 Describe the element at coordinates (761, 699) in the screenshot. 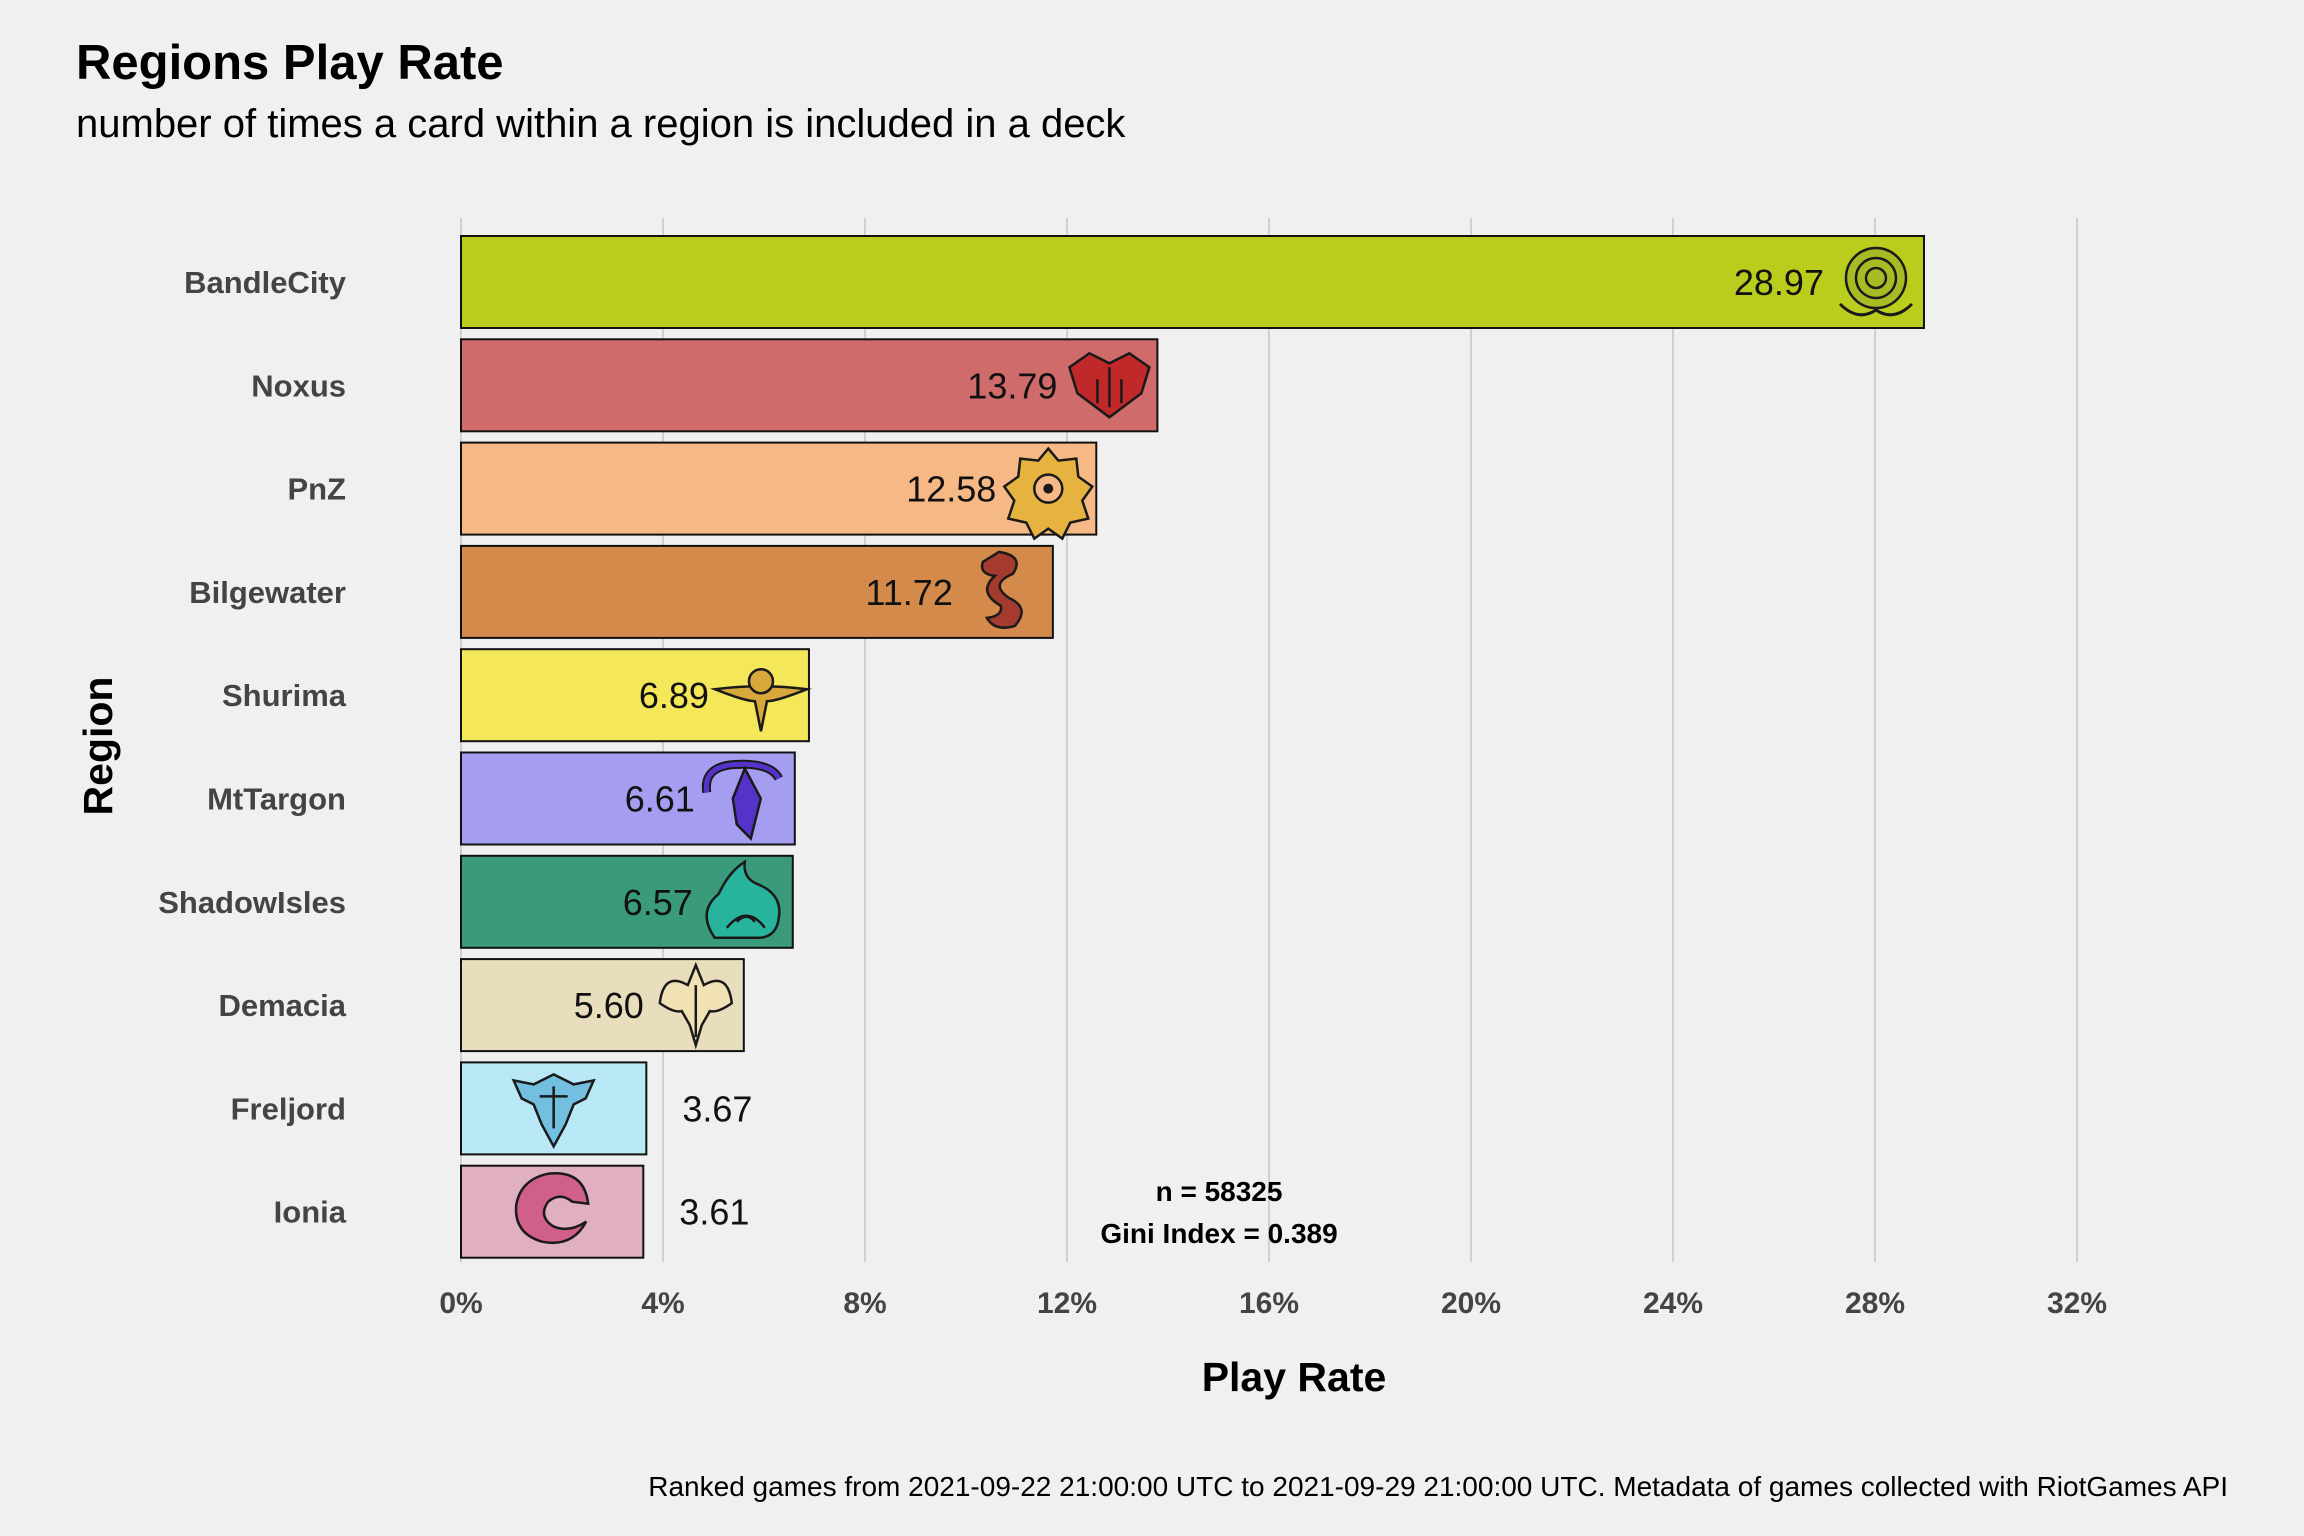

I see `shurima-icon` at that location.